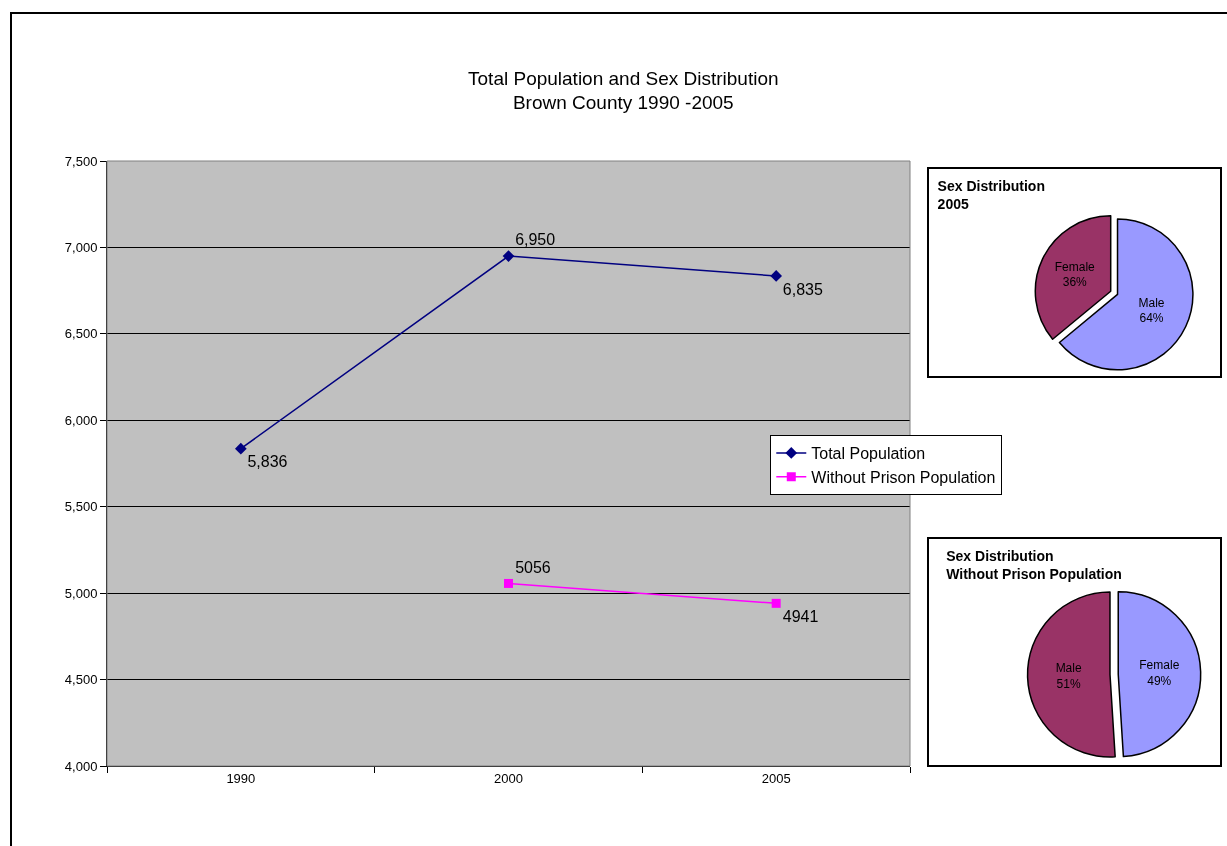  Describe the element at coordinates (1151, 318) in the screenshot. I see `data-label: 64%` at that location.